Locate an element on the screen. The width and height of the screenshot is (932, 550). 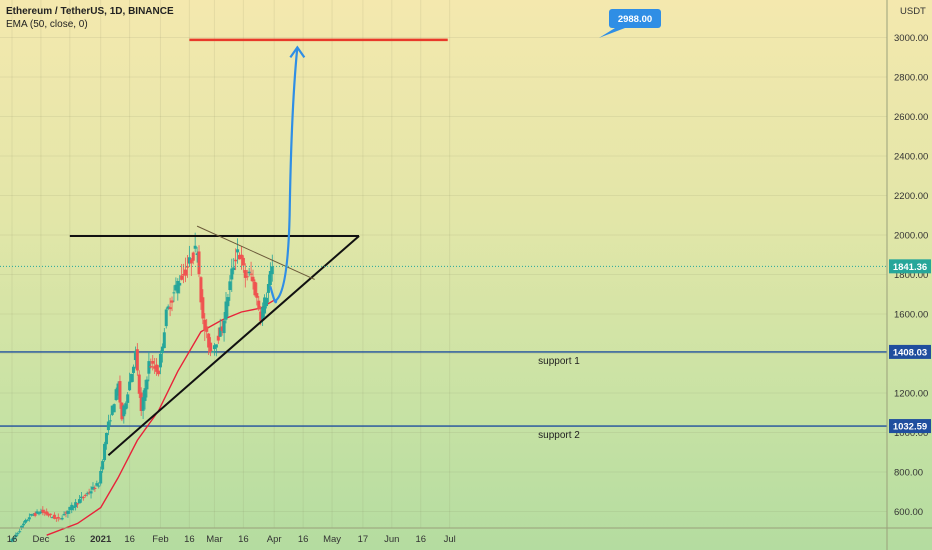
rising-trendline is located at coordinates (233, 345).